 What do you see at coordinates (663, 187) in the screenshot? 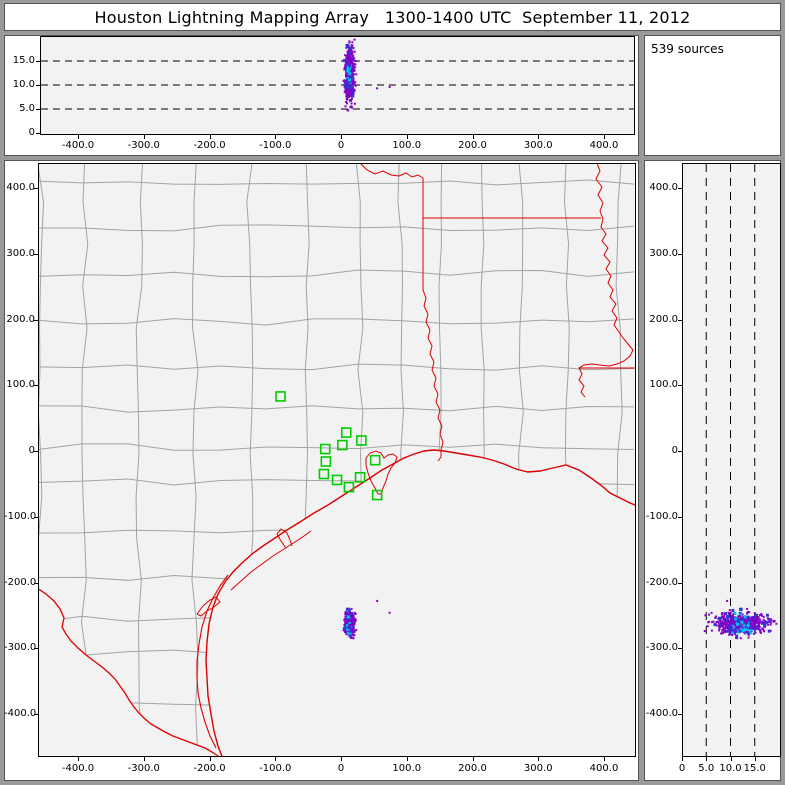
I see `northsouth-tick-label: 400.0` at bounding box center [663, 187].